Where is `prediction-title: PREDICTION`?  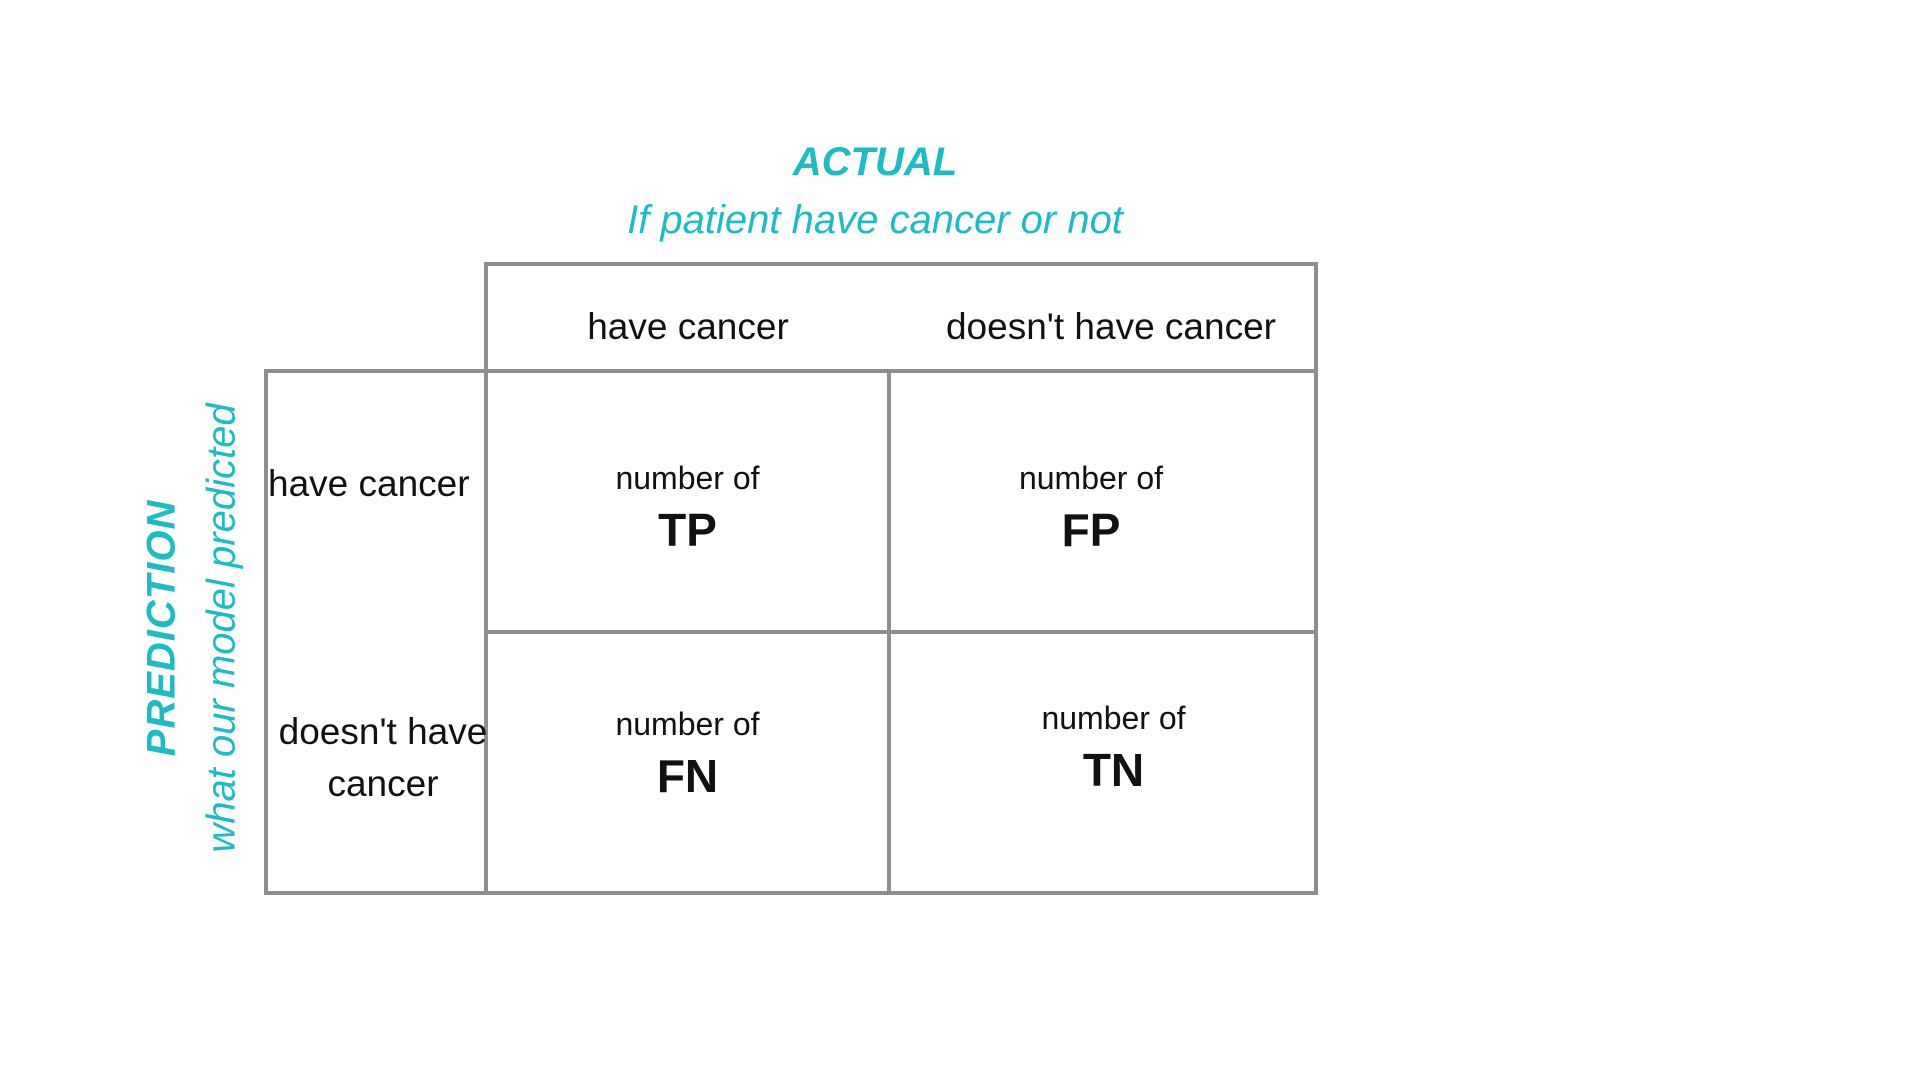 prediction-title: PREDICTION is located at coordinates (161, 628).